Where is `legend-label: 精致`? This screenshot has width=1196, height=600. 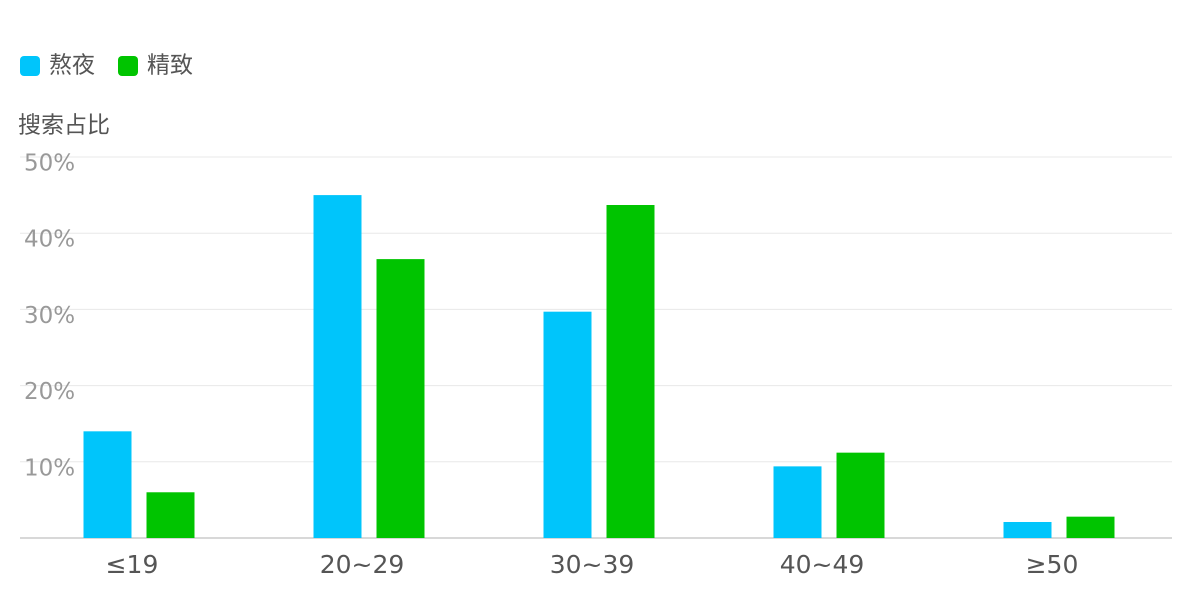 legend-label: 精致 is located at coordinates (170, 66).